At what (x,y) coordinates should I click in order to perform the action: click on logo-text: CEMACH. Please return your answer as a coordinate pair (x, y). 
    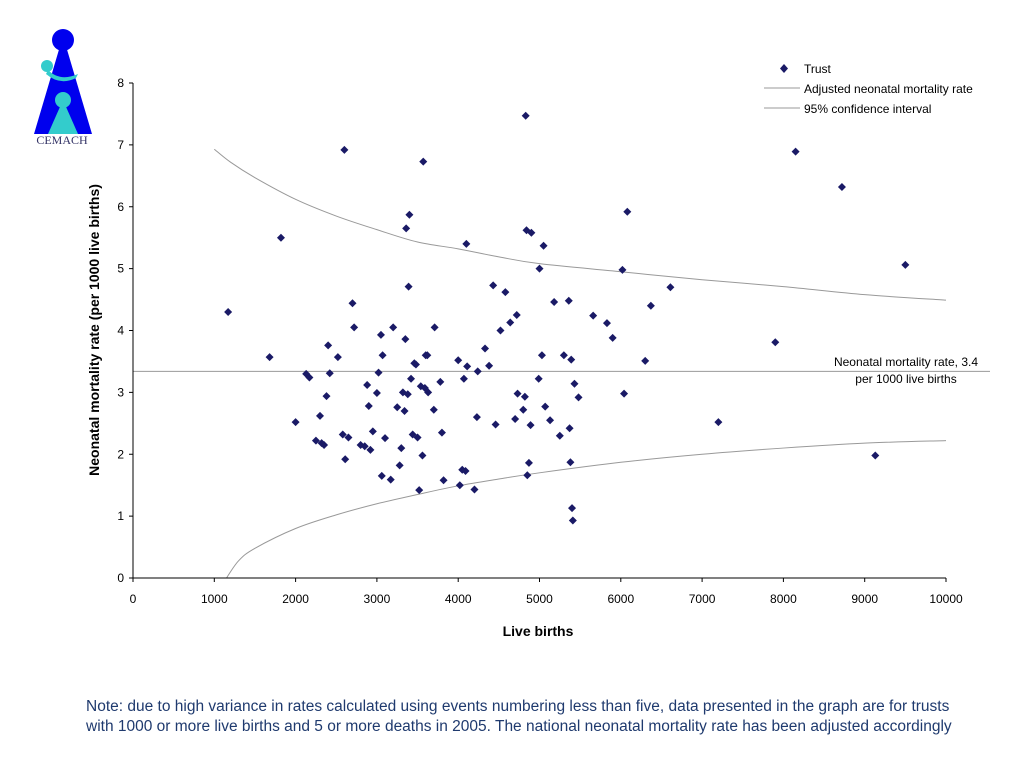
    Looking at the image, I should click on (62, 140).